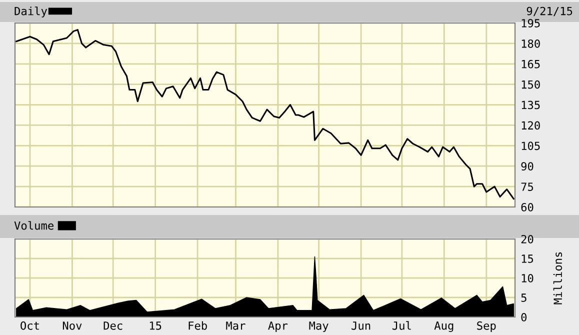  Describe the element at coordinates (361, 326) in the screenshot. I see `x-tick-label: Jun` at that location.